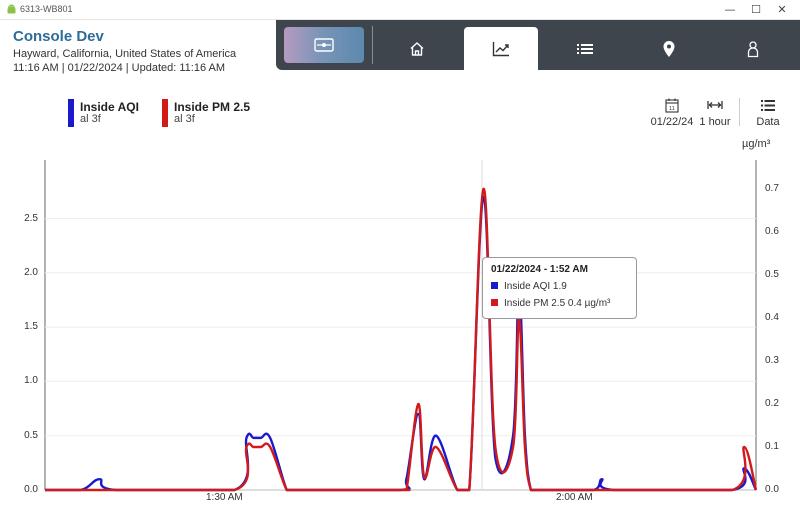 The height and width of the screenshot is (519, 800). I want to click on calendar-icon: 11, so click(672, 105).